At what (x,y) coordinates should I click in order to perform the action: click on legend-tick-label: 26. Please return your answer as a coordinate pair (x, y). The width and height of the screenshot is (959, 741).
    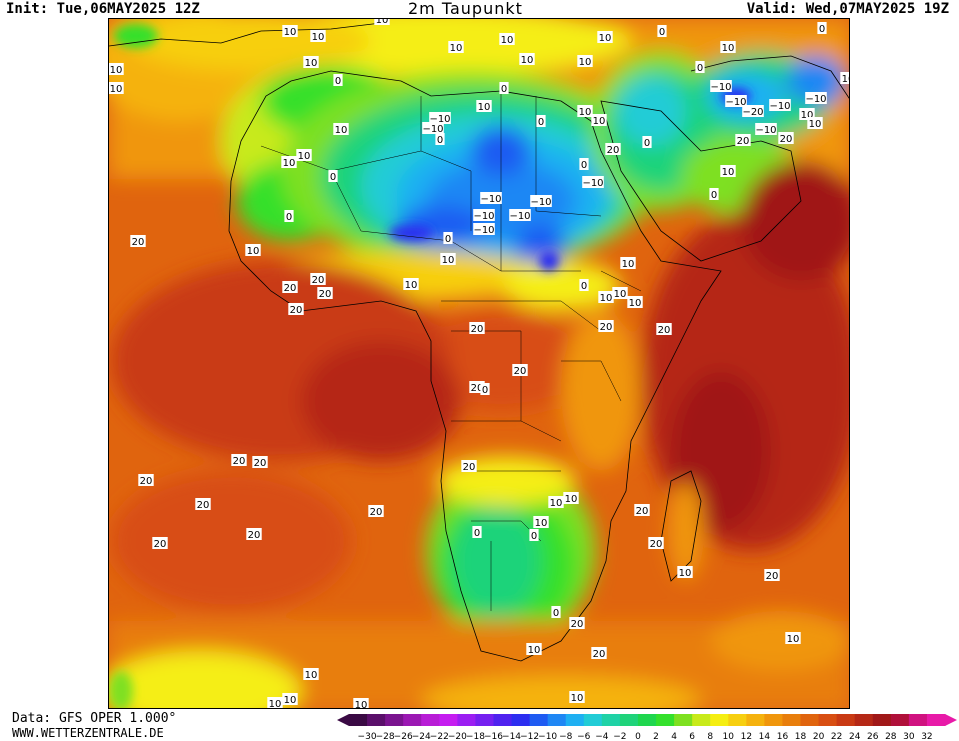
    Looking at the image, I should click on (873, 736).